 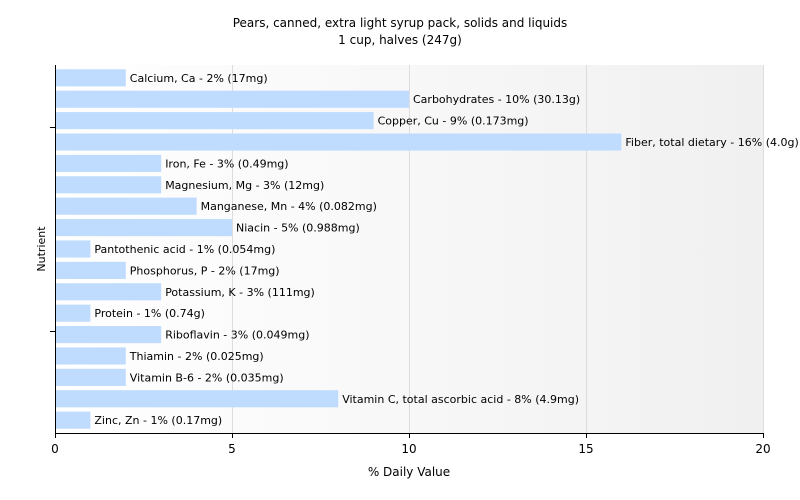 I want to click on bar-label: Copper, Cu - 9% (0.173mg), so click(x=453, y=121).